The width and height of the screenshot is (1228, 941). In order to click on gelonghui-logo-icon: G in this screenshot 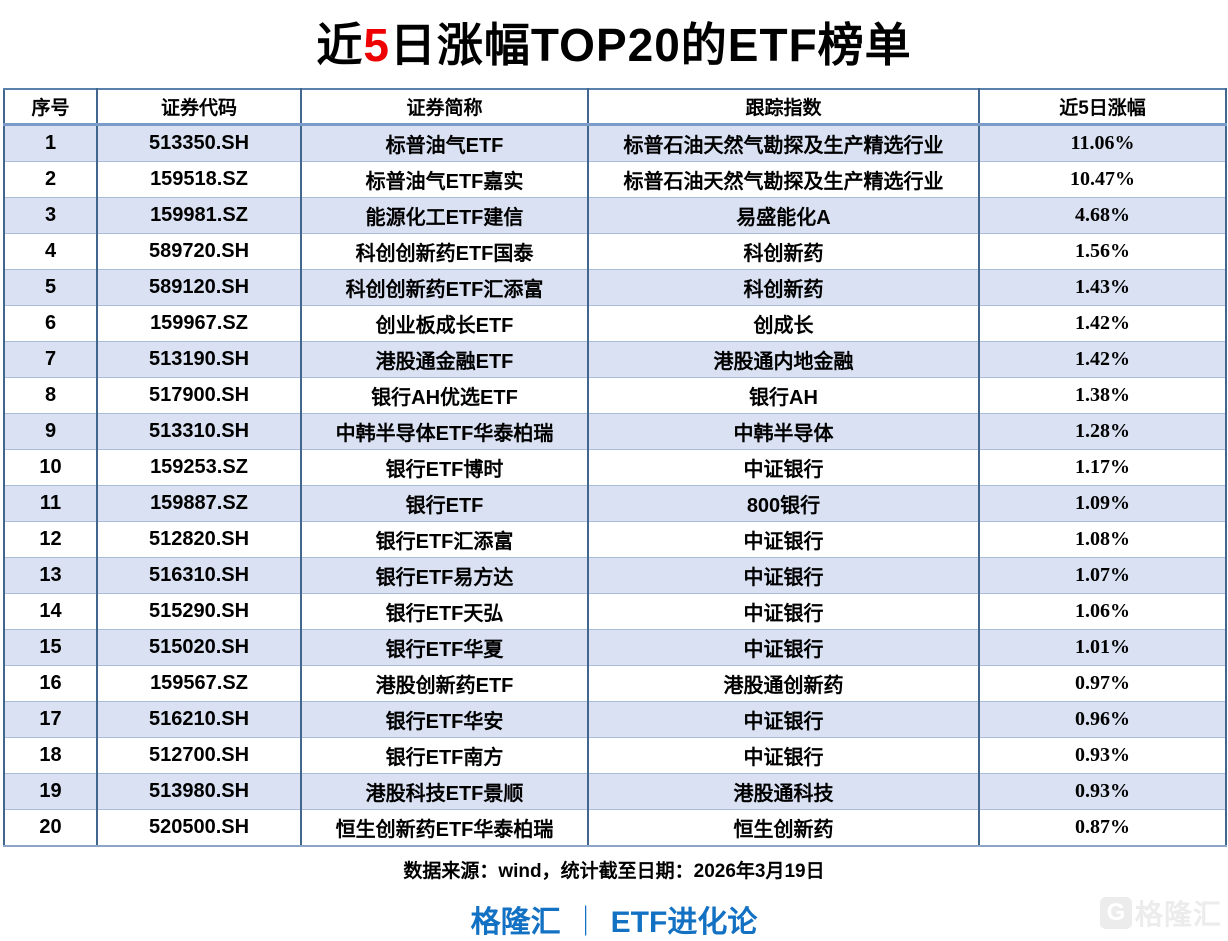, I will do `click(1115, 913)`.